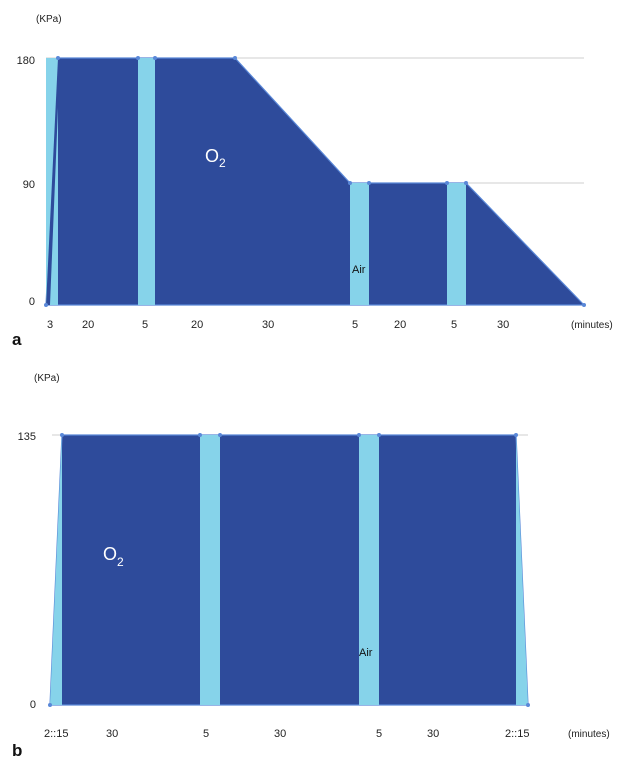 The width and height of the screenshot is (639, 761). I want to click on chart-a-y-tick-180: 180, so click(26, 61).